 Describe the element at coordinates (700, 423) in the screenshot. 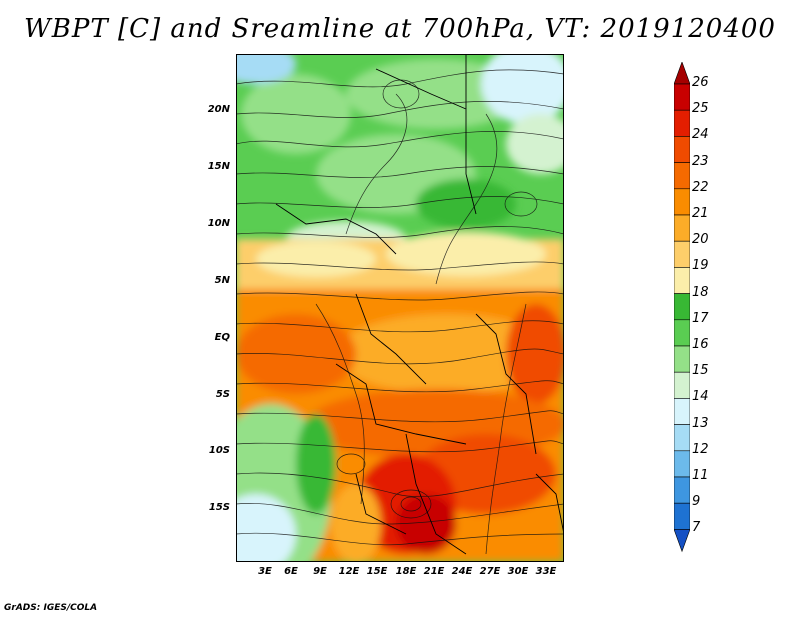

I see `colorbar-label: 13` at that location.